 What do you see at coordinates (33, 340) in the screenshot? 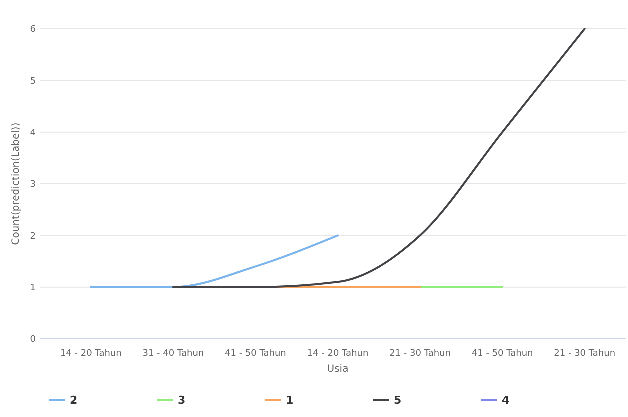
I see `y-tick-label: 0` at bounding box center [33, 340].